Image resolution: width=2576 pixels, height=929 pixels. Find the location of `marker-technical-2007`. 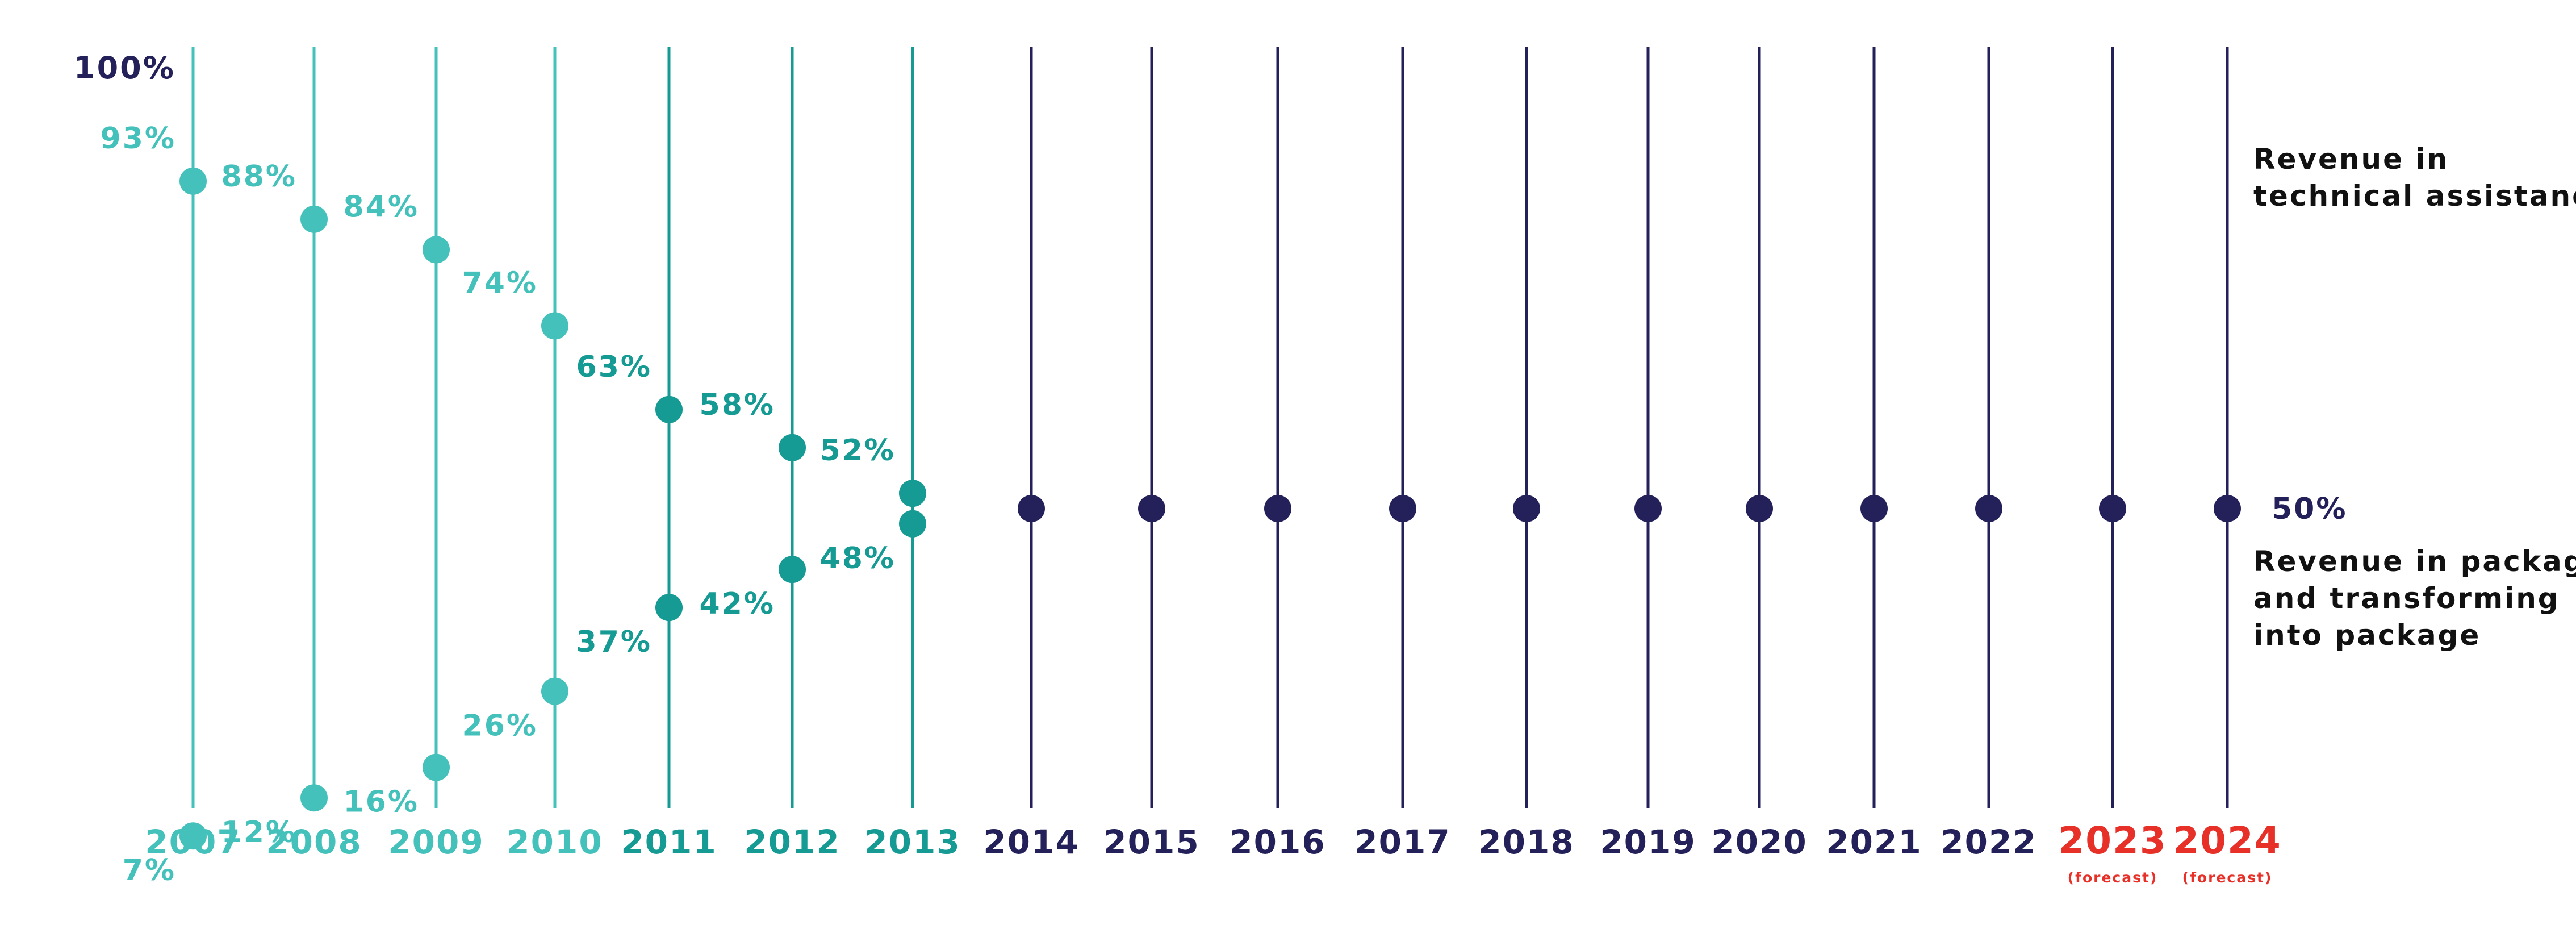

marker-technical-2007 is located at coordinates (193, 181).